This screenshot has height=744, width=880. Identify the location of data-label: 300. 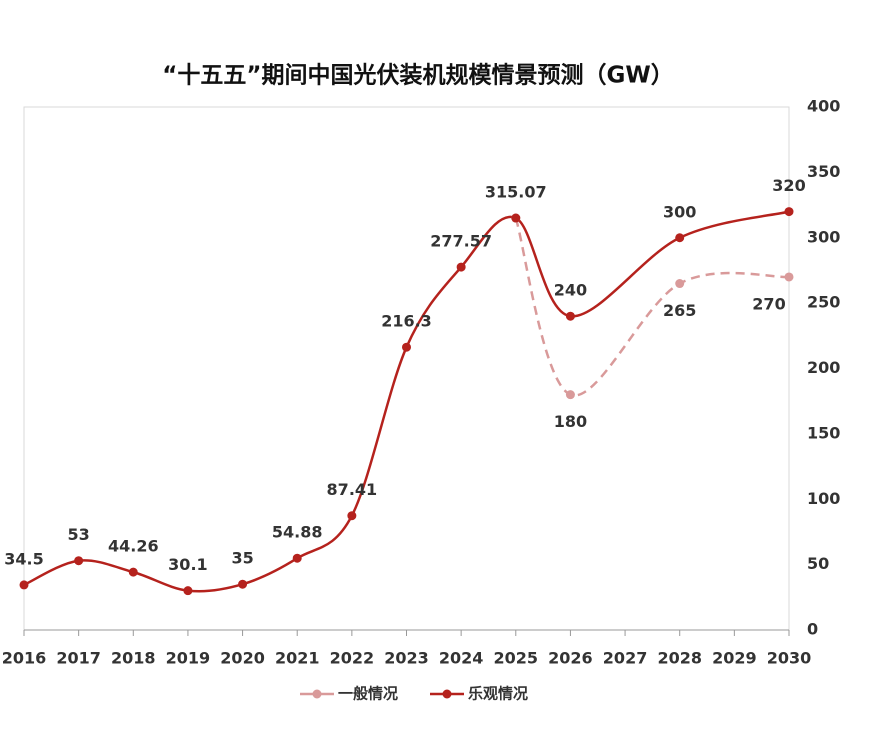
(679, 211).